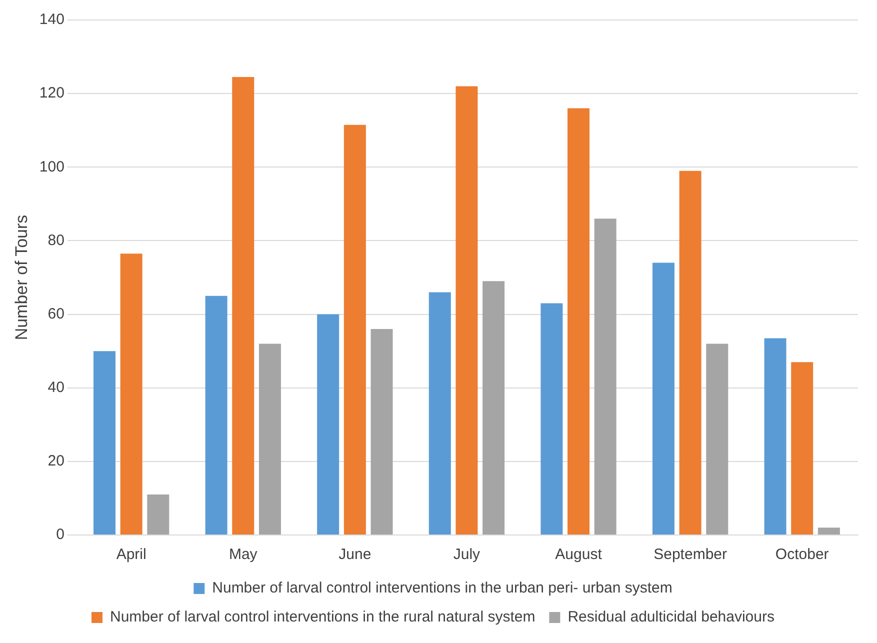 Image resolution: width=877 pixels, height=643 pixels. What do you see at coordinates (355, 555) in the screenshot?
I see `x-tick-label: June` at bounding box center [355, 555].